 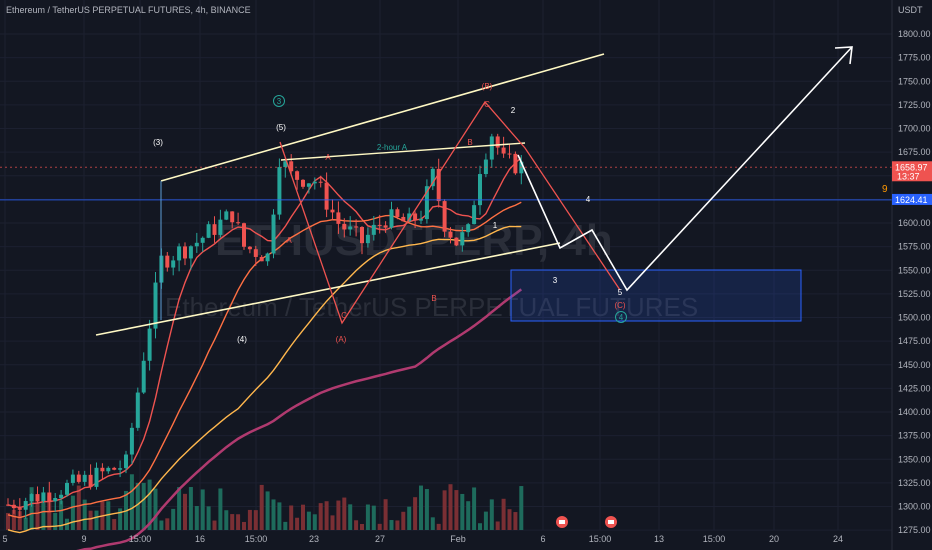 I want to click on wave-label: 5, so click(x=620, y=292).